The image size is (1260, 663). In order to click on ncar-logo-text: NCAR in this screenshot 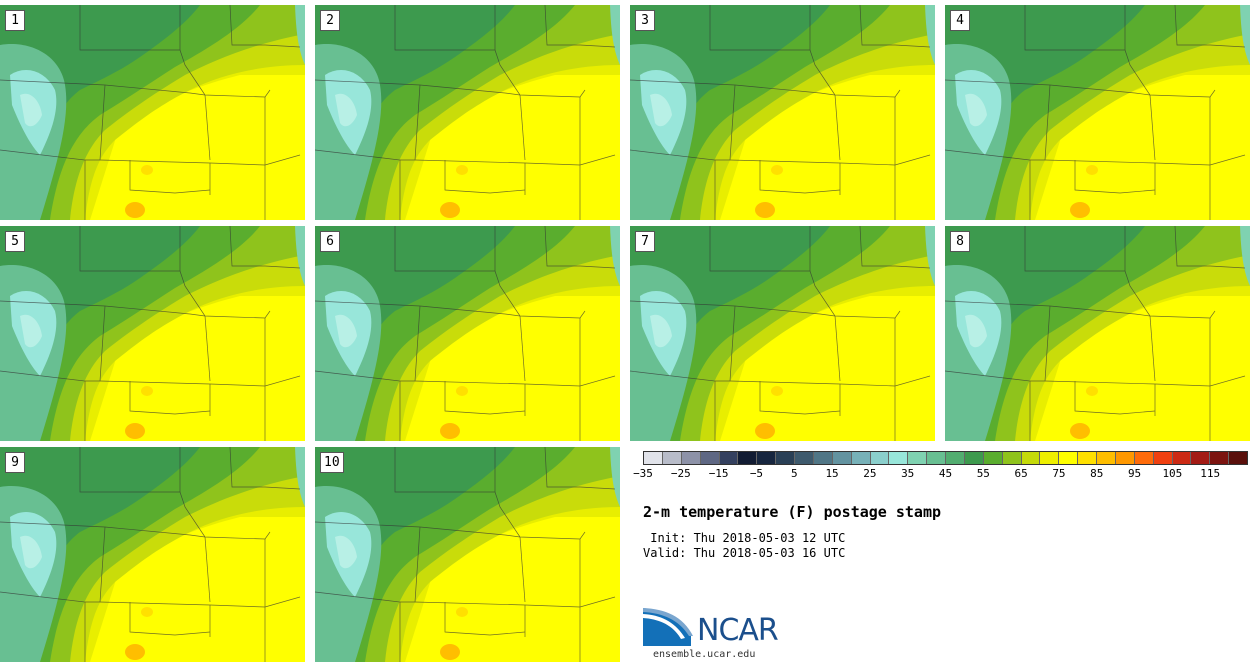, I will do `click(738, 630)`.